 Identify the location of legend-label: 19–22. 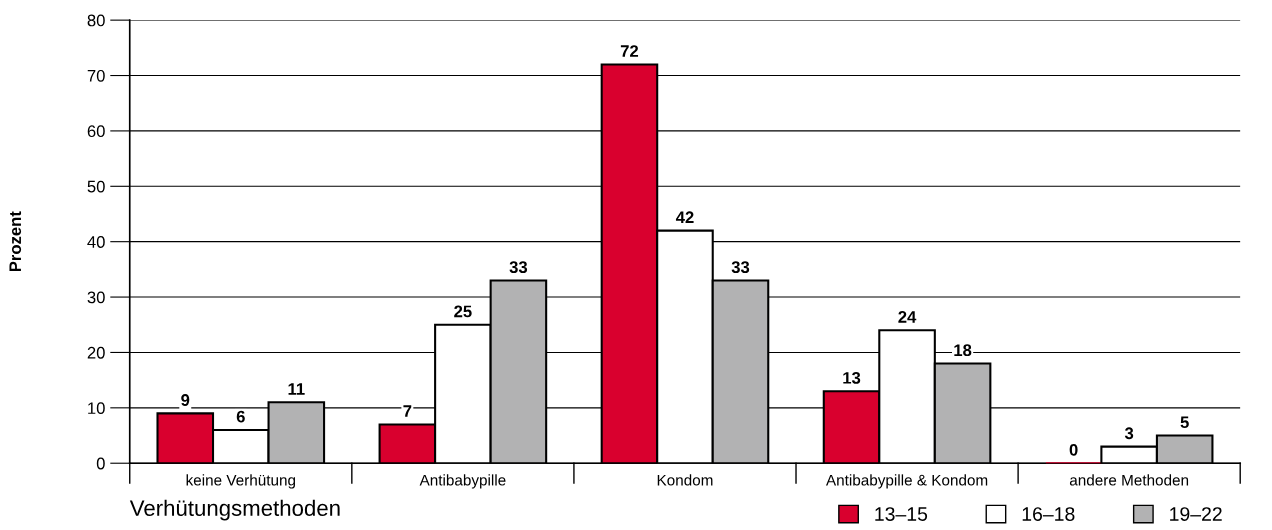
(1196, 514).